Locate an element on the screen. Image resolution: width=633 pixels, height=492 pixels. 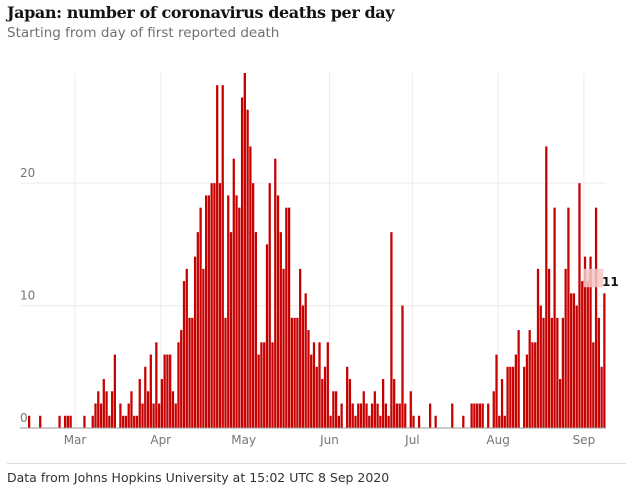
x-tick-label: May is located at coordinates (243, 440).